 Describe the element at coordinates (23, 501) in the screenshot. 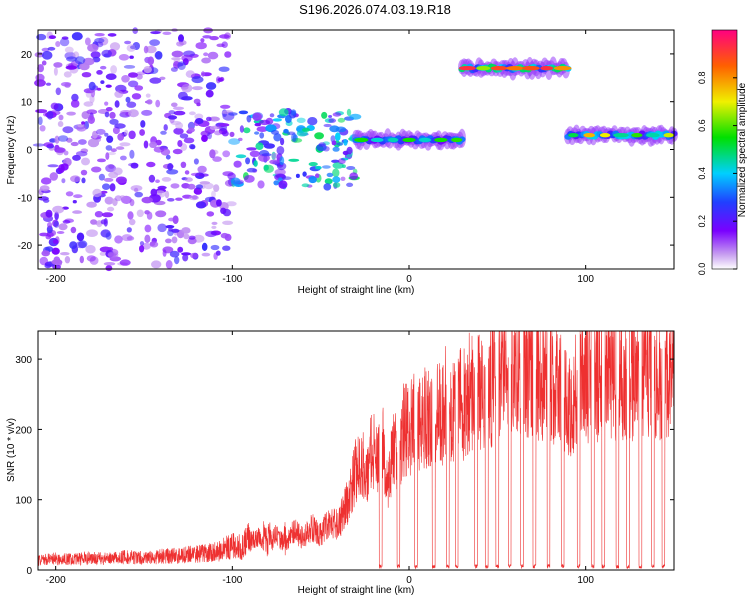

I see `y-tick-label: 100` at that location.